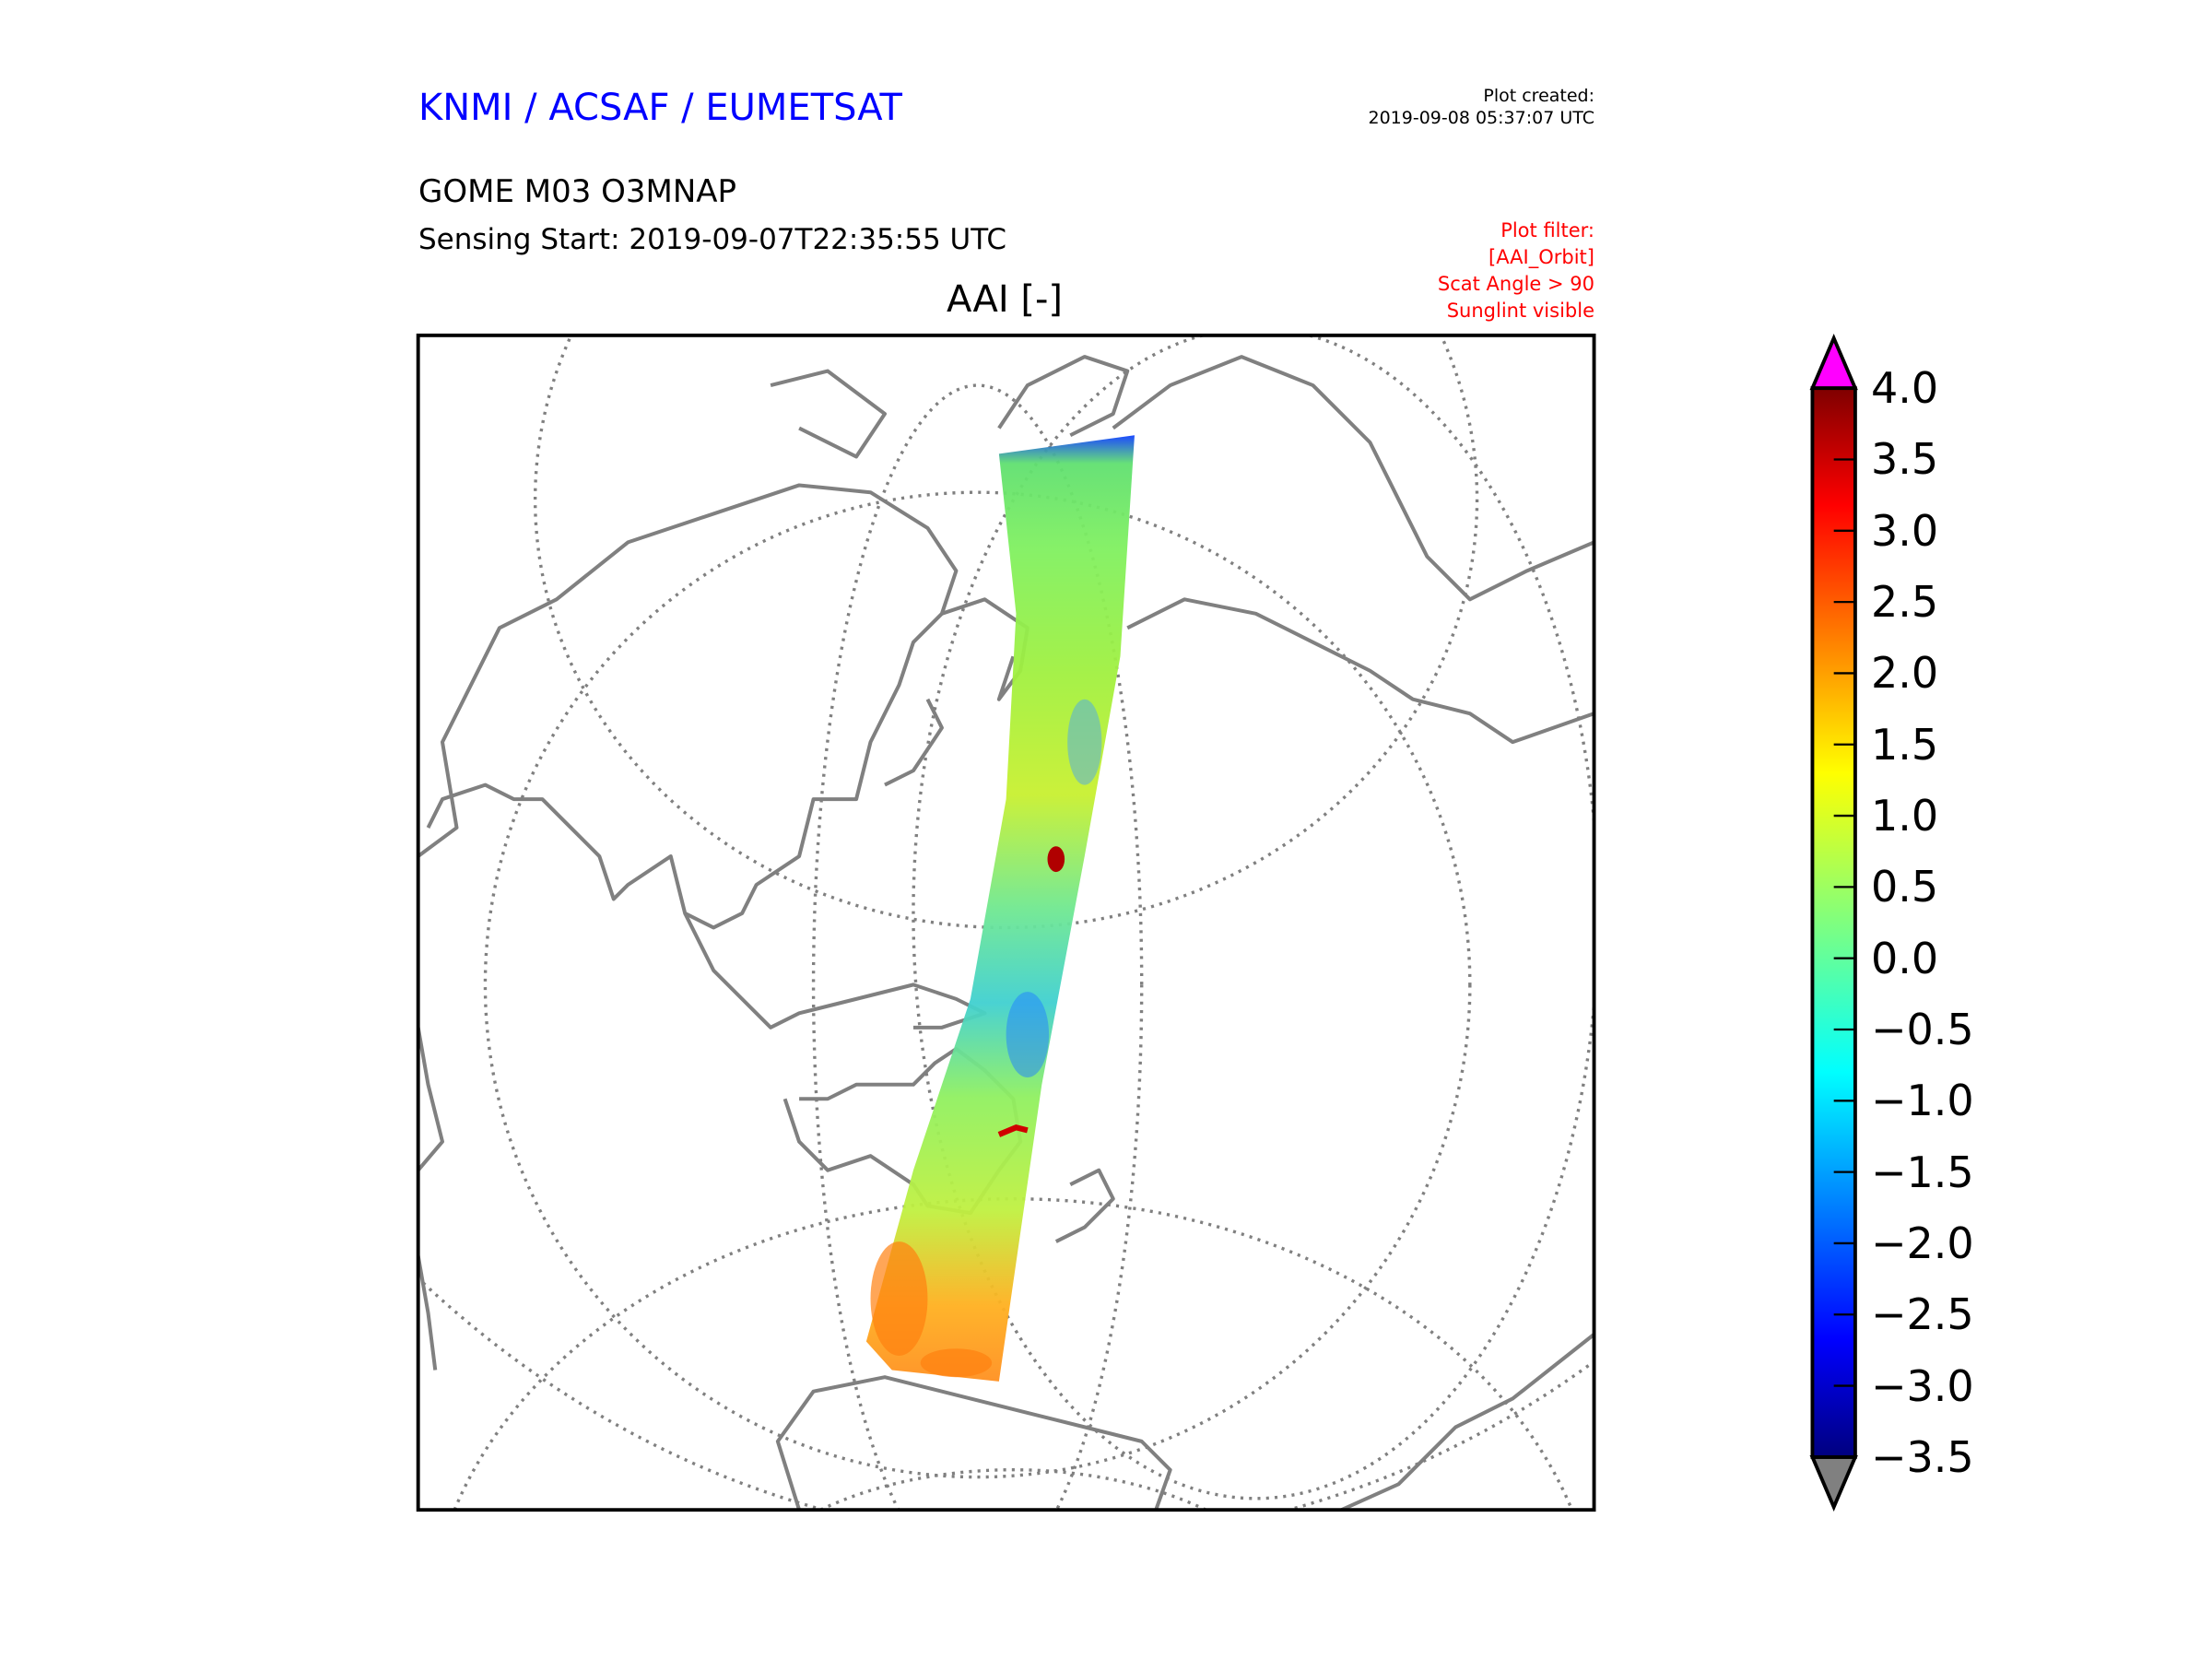 The image size is (2212, 1659). What do you see at coordinates (428, 1313) in the screenshot?
I see `coastline-africa-south` at bounding box center [428, 1313].